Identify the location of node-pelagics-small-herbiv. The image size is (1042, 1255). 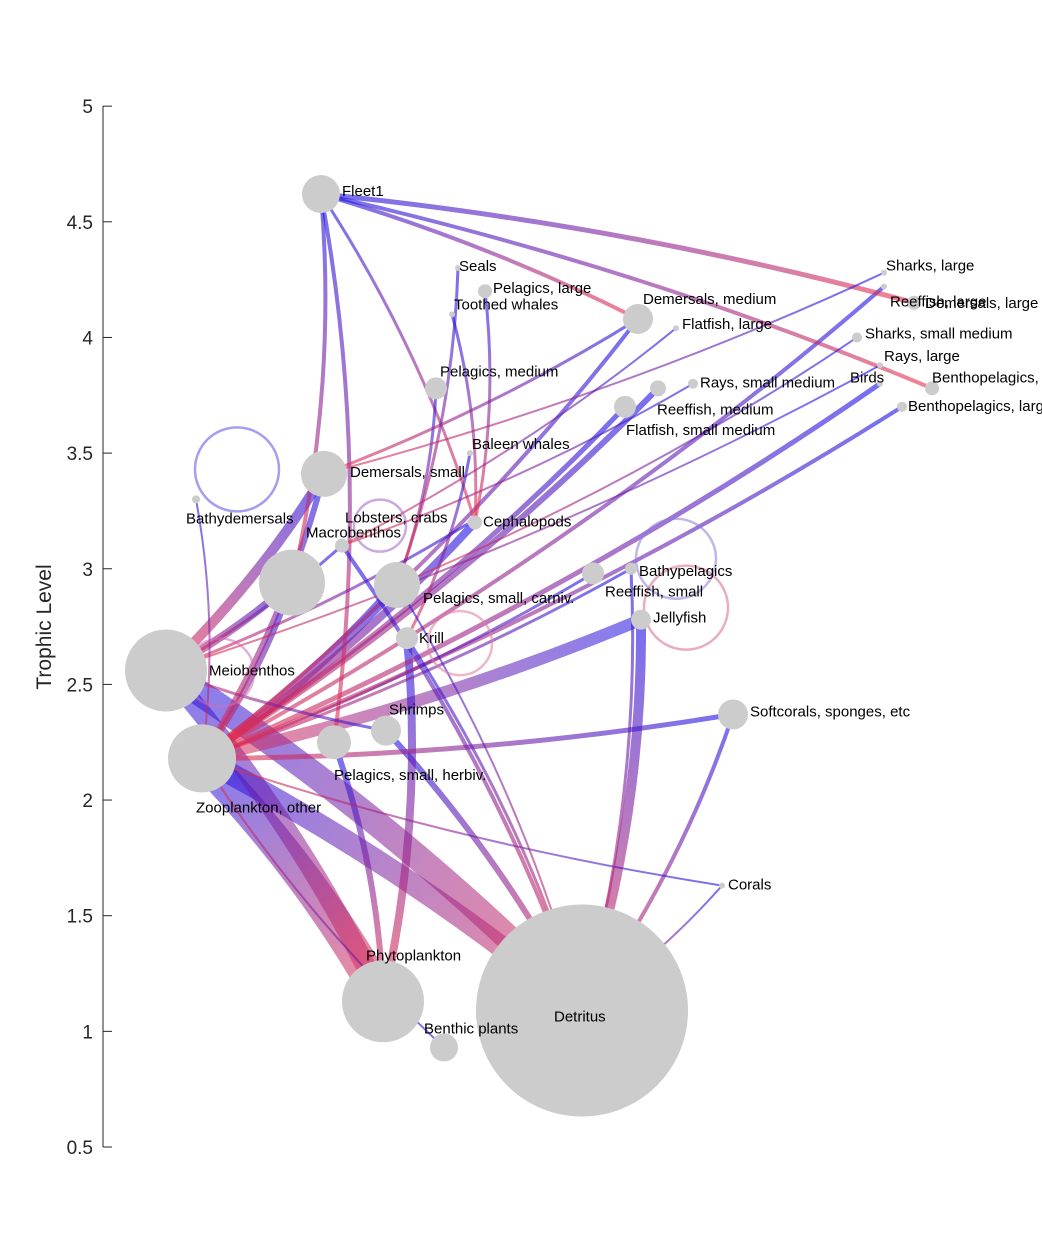
(334, 742).